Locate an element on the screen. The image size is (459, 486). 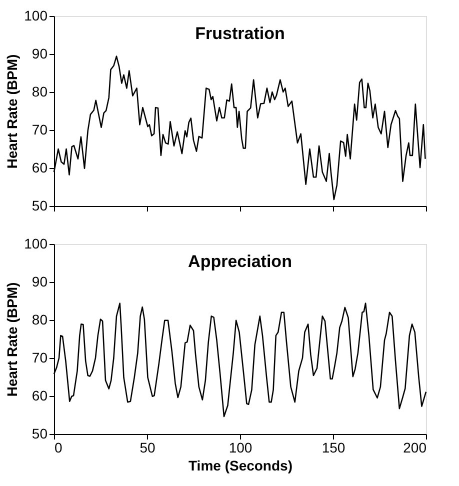
x-axis-title: Time (Seconds) is located at coordinates (240, 466).